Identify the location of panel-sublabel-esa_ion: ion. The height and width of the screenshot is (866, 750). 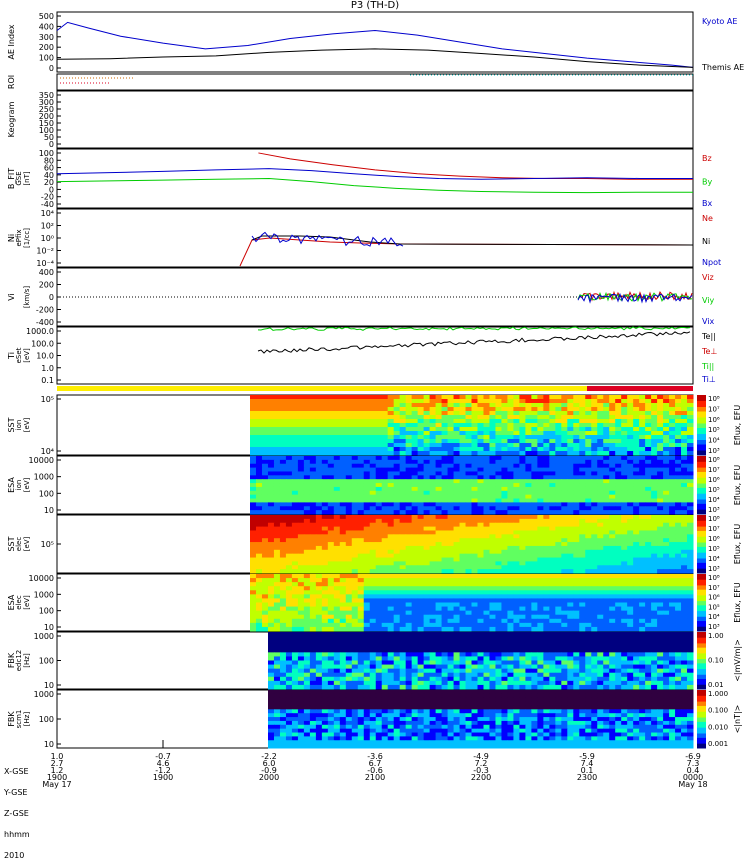
(19, 485).